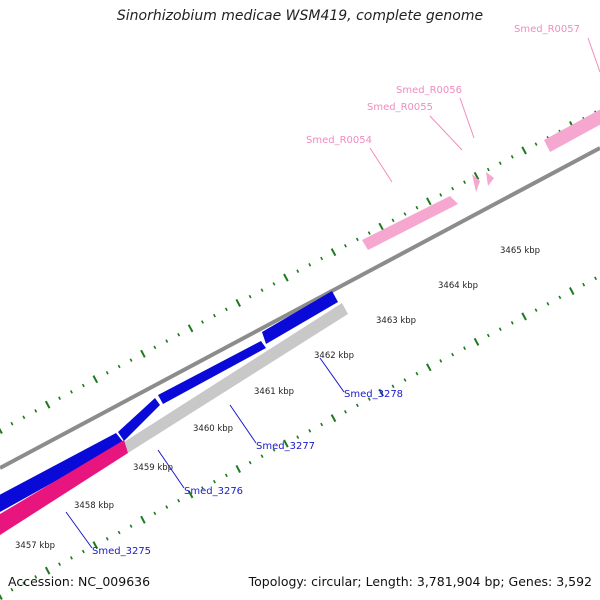 Image resolution: width=600 pixels, height=600 pixels. I want to click on gene-label: Smed_3278, so click(373, 394).